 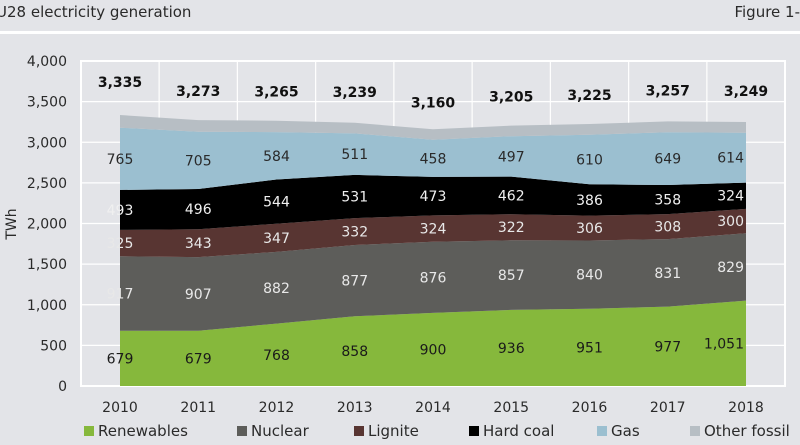 I want to click on y-tick-label: 2,000, so click(x=47, y=225).